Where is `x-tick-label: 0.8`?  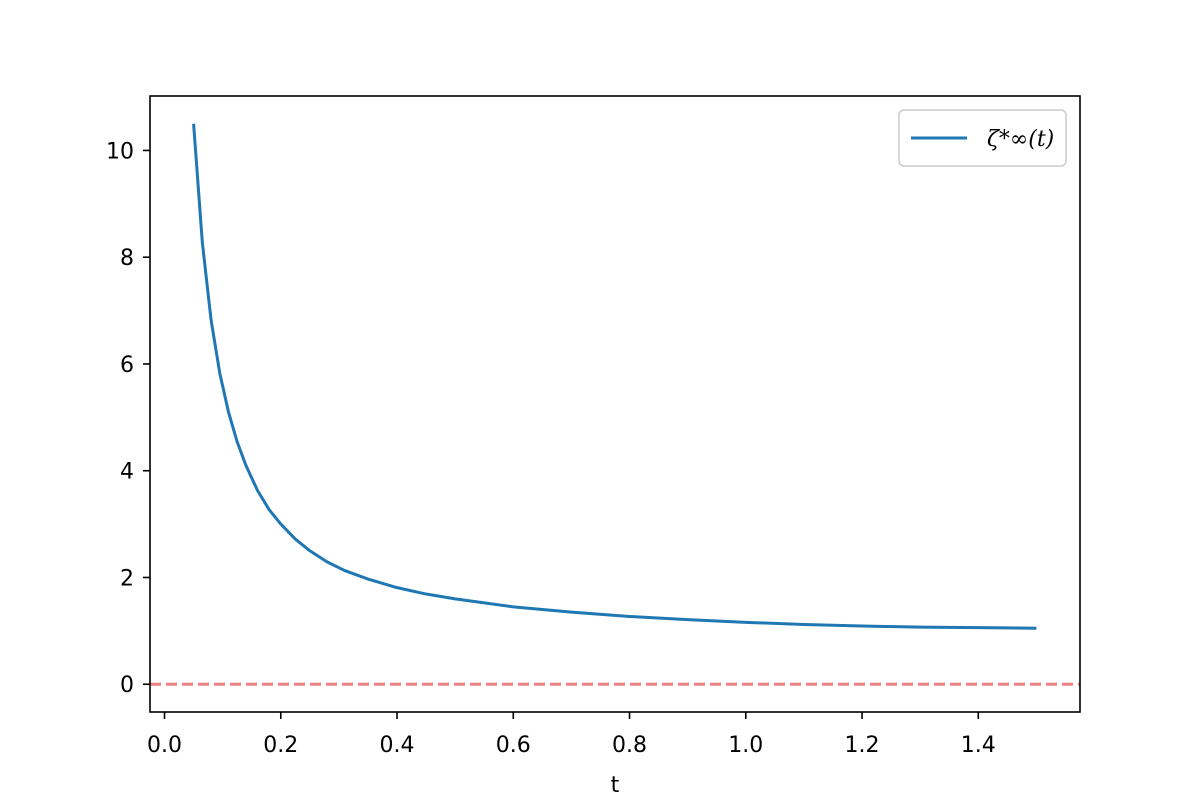 x-tick-label: 0.8 is located at coordinates (629, 745).